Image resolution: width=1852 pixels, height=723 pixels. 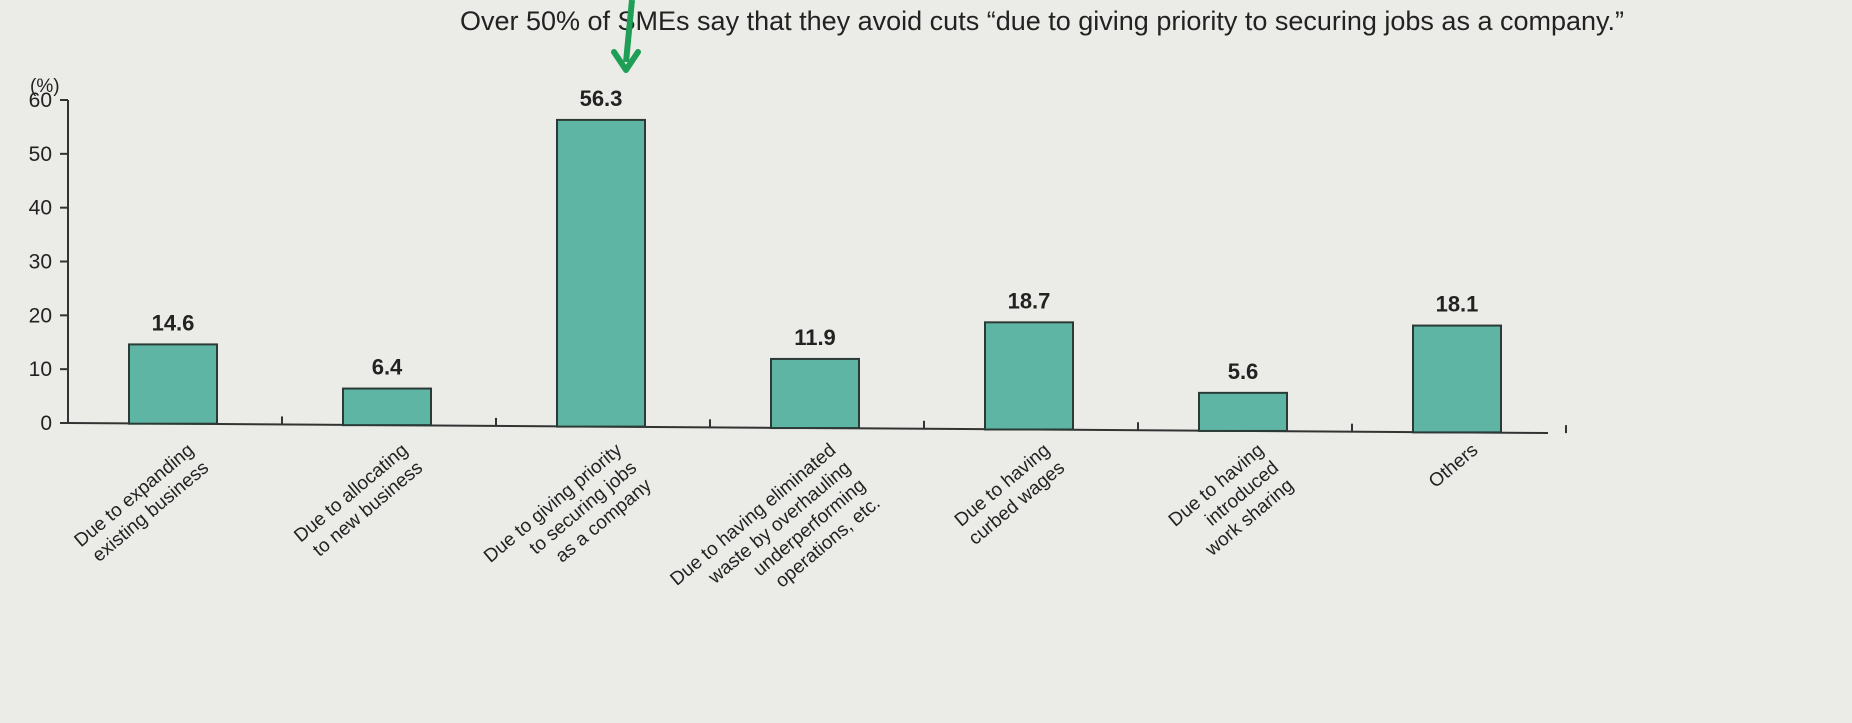 I want to click on y-axis: 0 10 20 30 40 50 60, so click(x=49, y=262).